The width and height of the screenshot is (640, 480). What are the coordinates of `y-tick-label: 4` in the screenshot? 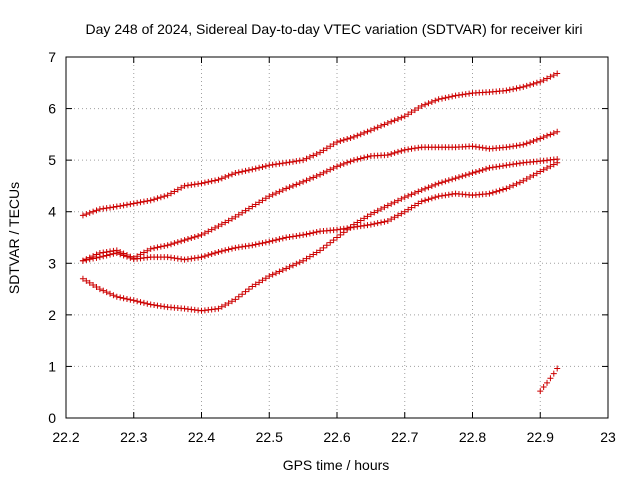 It's located at (52, 212).